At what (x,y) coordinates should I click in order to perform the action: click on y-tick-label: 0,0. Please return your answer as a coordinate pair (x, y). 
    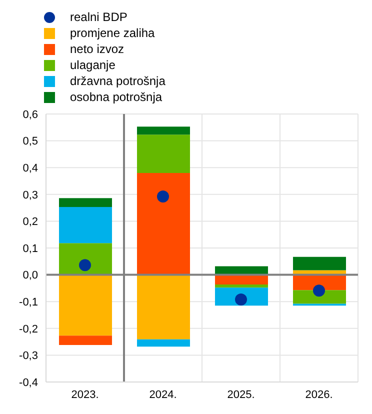
    Looking at the image, I should click on (30, 276).